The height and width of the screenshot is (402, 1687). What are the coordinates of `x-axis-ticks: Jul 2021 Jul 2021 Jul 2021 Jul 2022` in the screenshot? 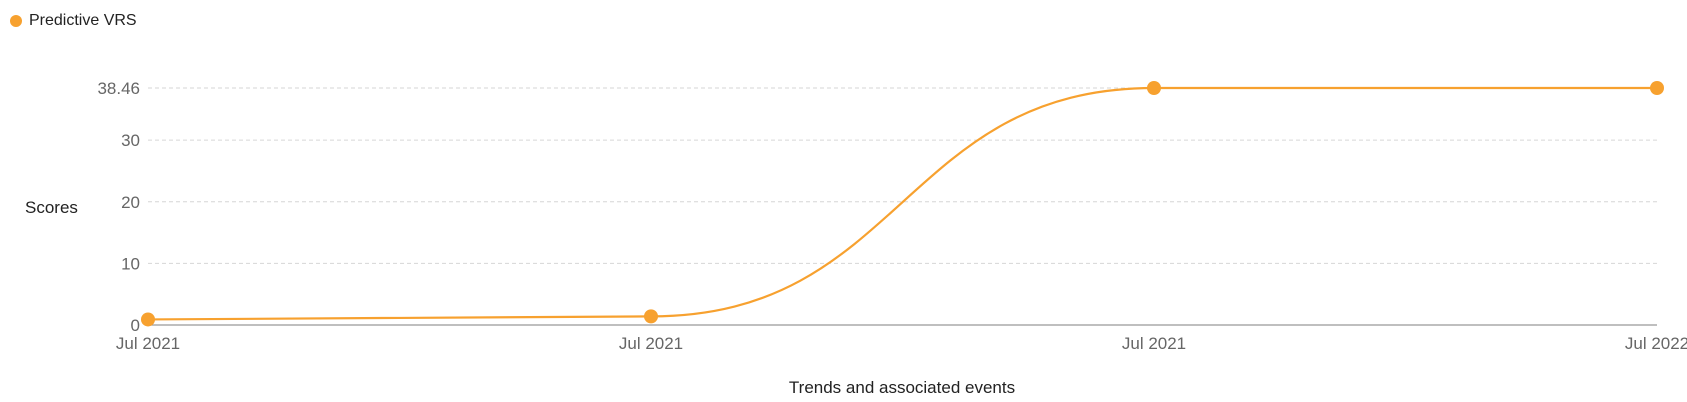 It's located at (901, 343).